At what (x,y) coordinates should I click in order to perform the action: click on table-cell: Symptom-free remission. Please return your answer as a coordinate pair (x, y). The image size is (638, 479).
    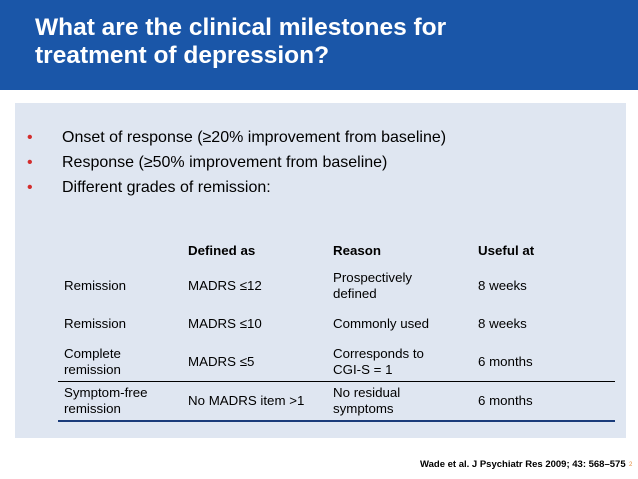
    Looking at the image, I should click on (120, 401).